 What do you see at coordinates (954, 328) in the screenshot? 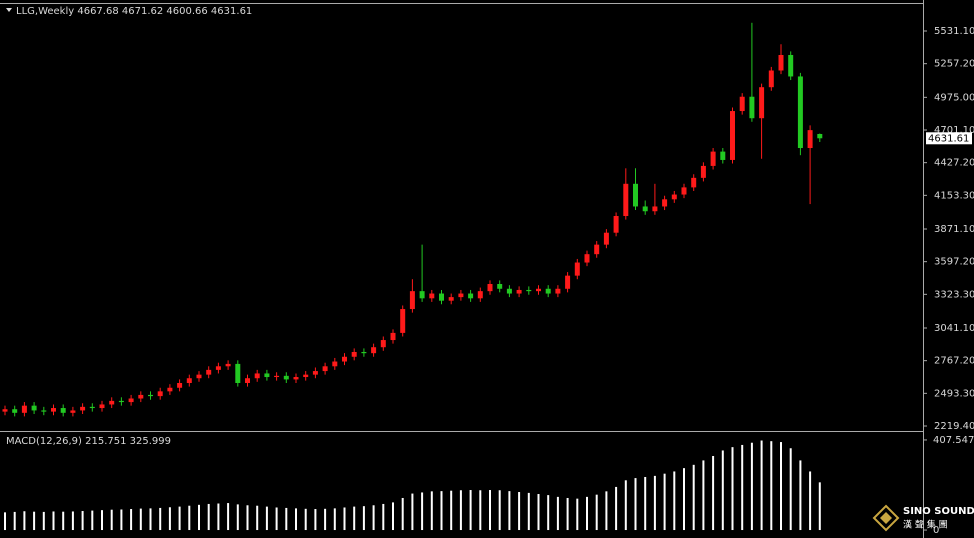
I see `y-tick-label: 3041.10` at bounding box center [954, 328].